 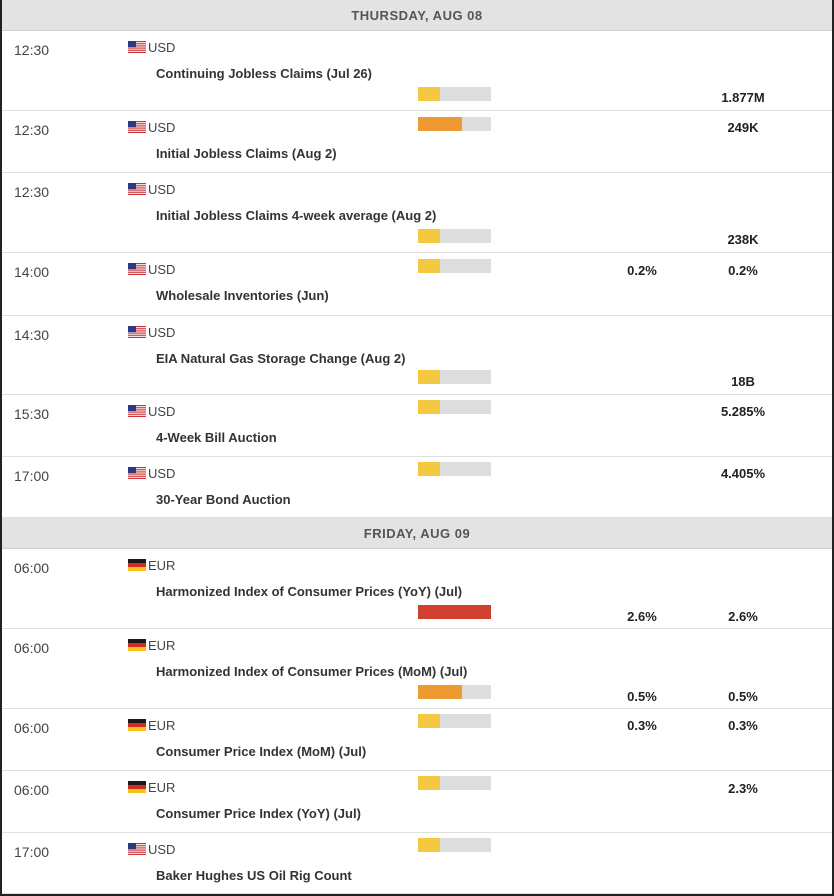 What do you see at coordinates (642, 270) in the screenshot?
I see `event-previous-value: 0.2%` at bounding box center [642, 270].